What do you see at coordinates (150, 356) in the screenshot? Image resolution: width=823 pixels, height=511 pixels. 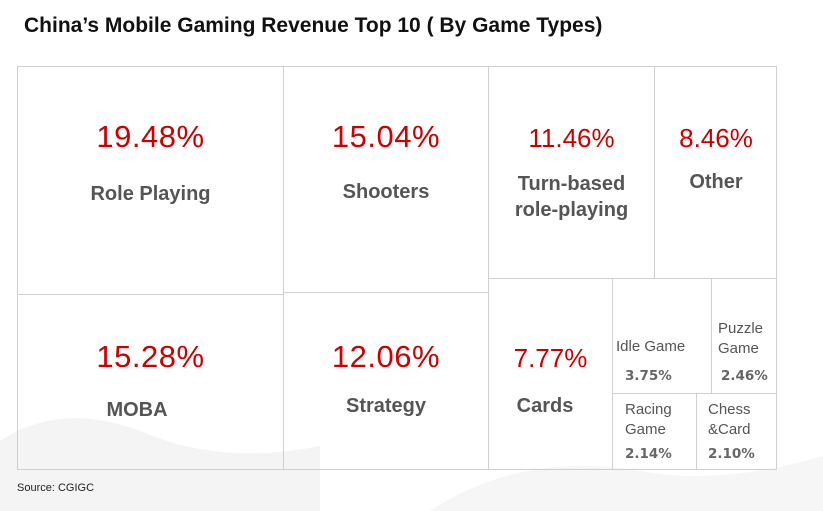 I see `value-label-moba: 15.28%` at bounding box center [150, 356].